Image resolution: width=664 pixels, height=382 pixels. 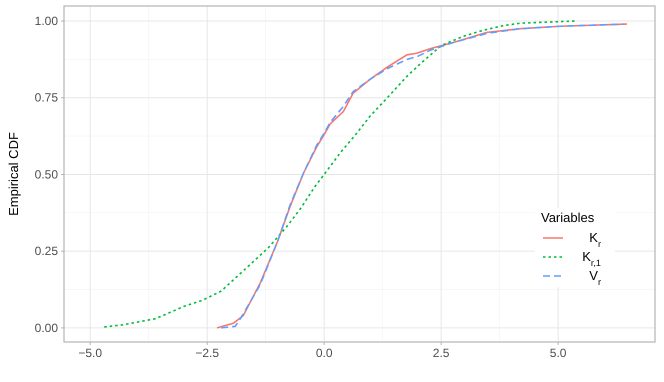 What do you see at coordinates (558, 353) in the screenshot?
I see `x-tick-label: 5.0` at bounding box center [558, 353].